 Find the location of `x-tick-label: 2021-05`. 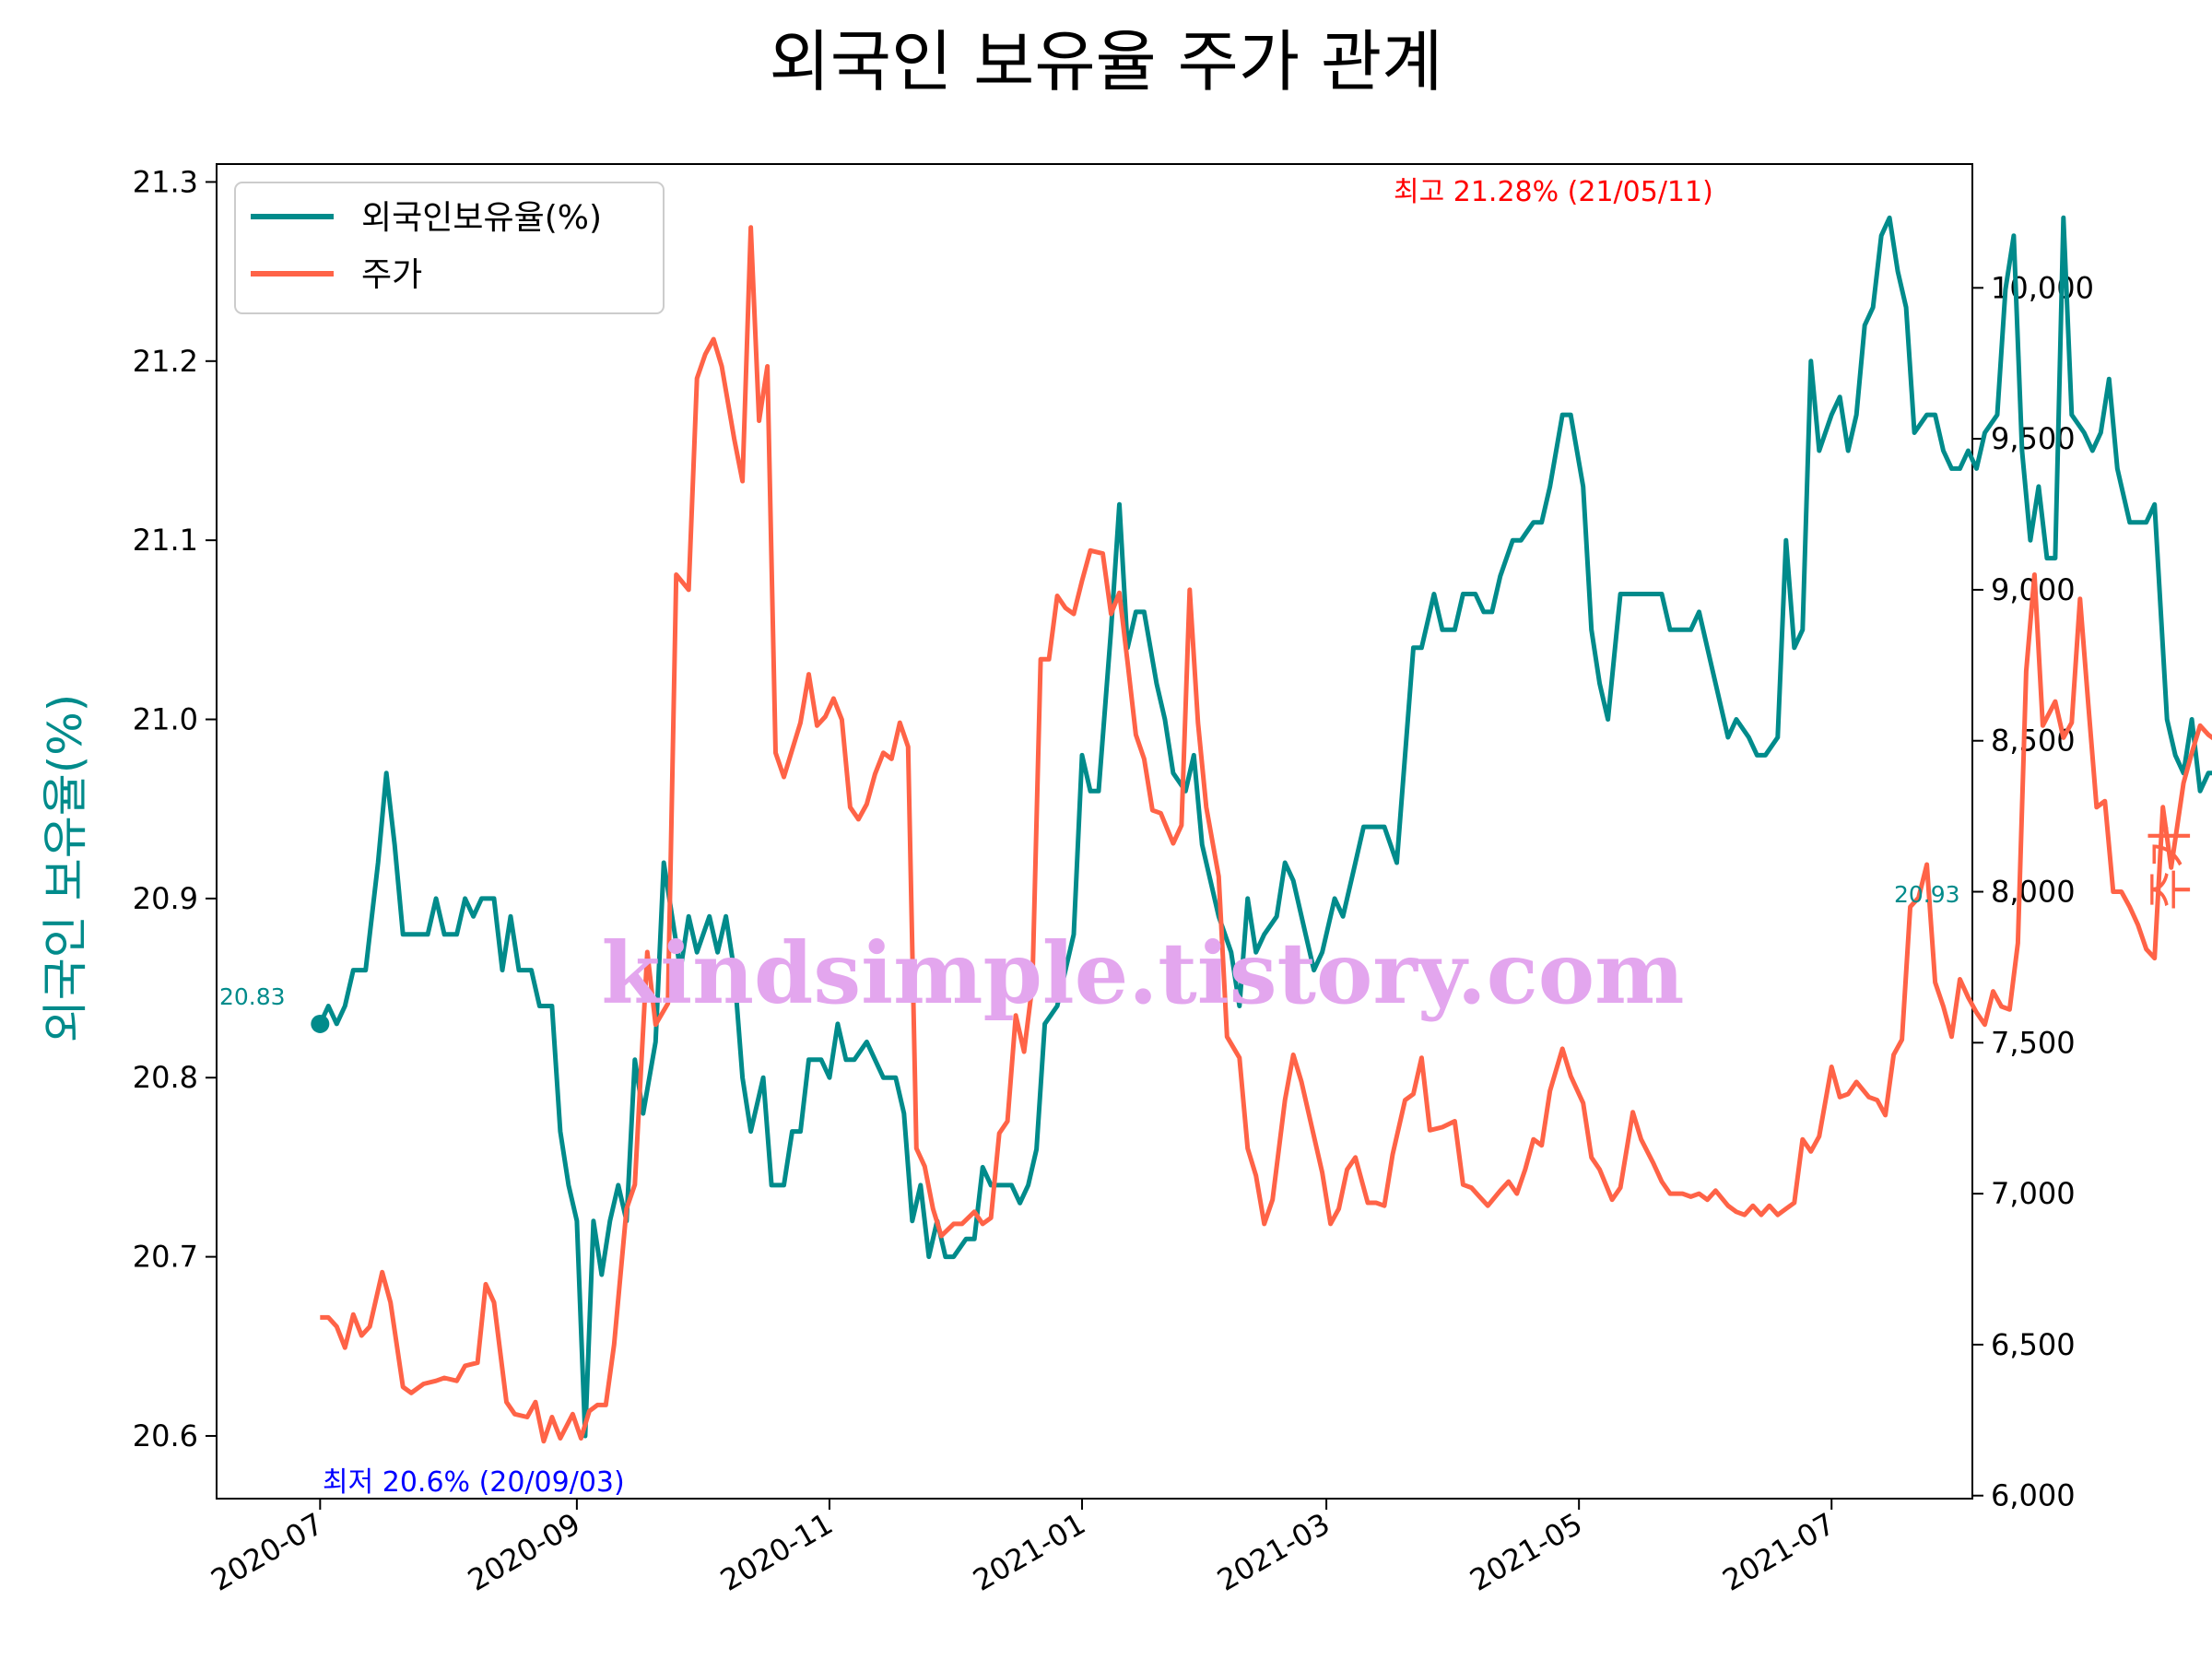

x-tick-label: 2021-05 is located at coordinates (1526, 1552).